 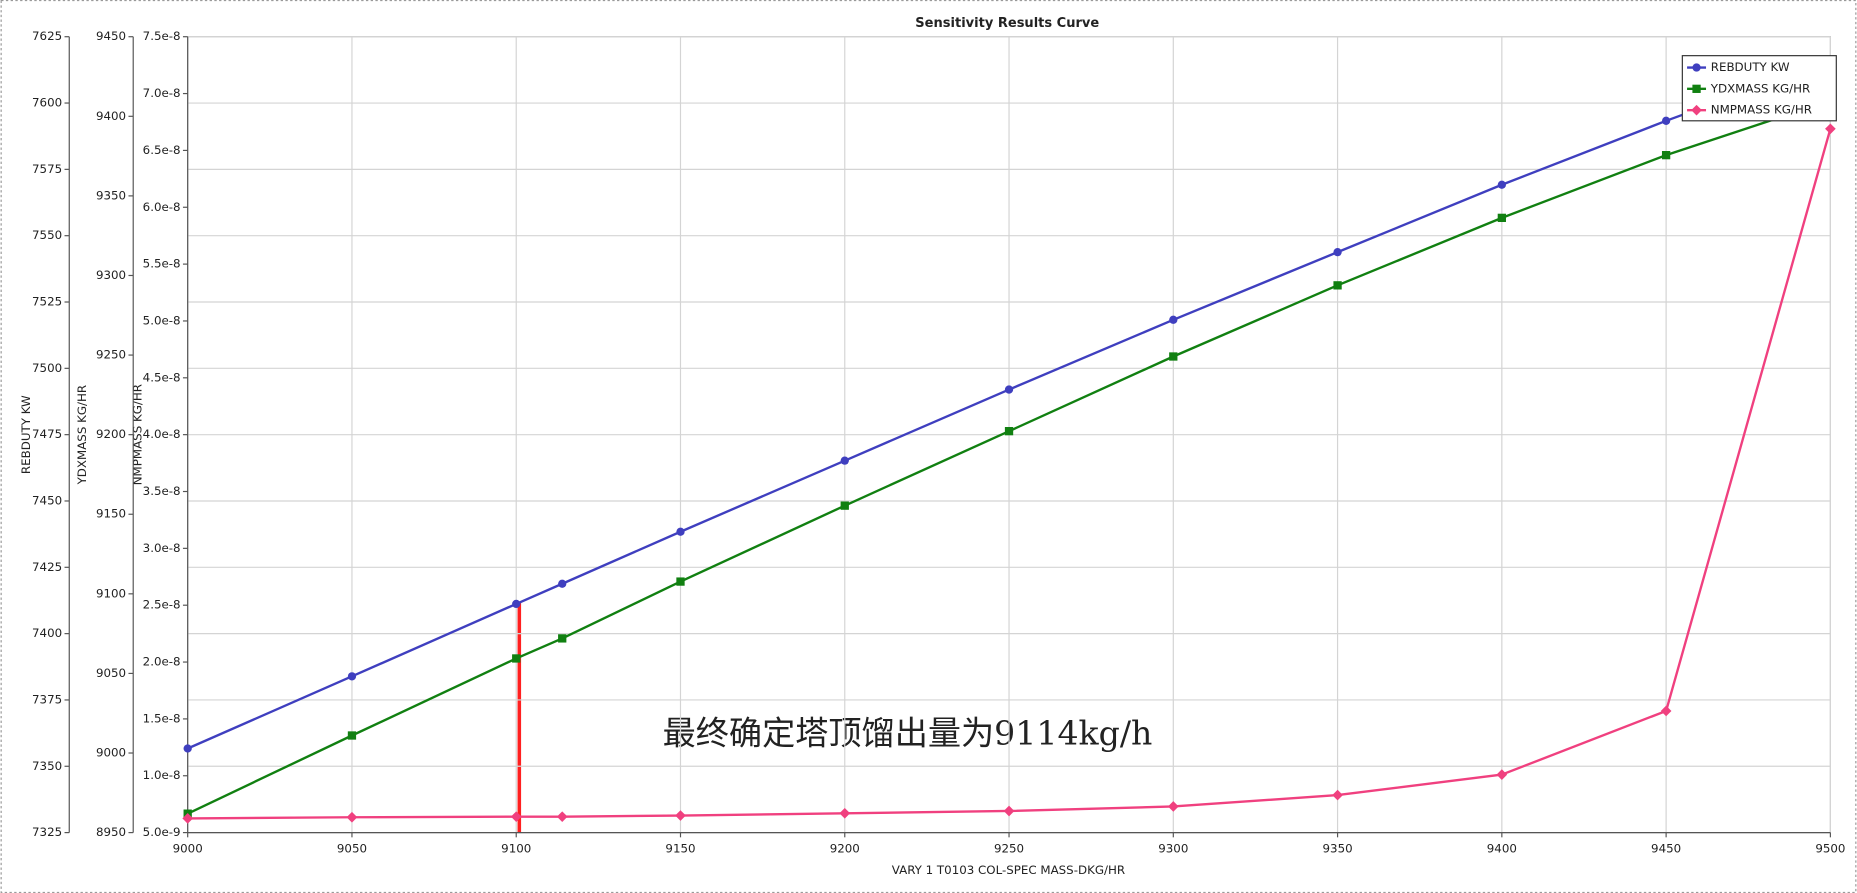 I want to click on y3-tick-label: 2.5e-8, so click(x=162, y=605).